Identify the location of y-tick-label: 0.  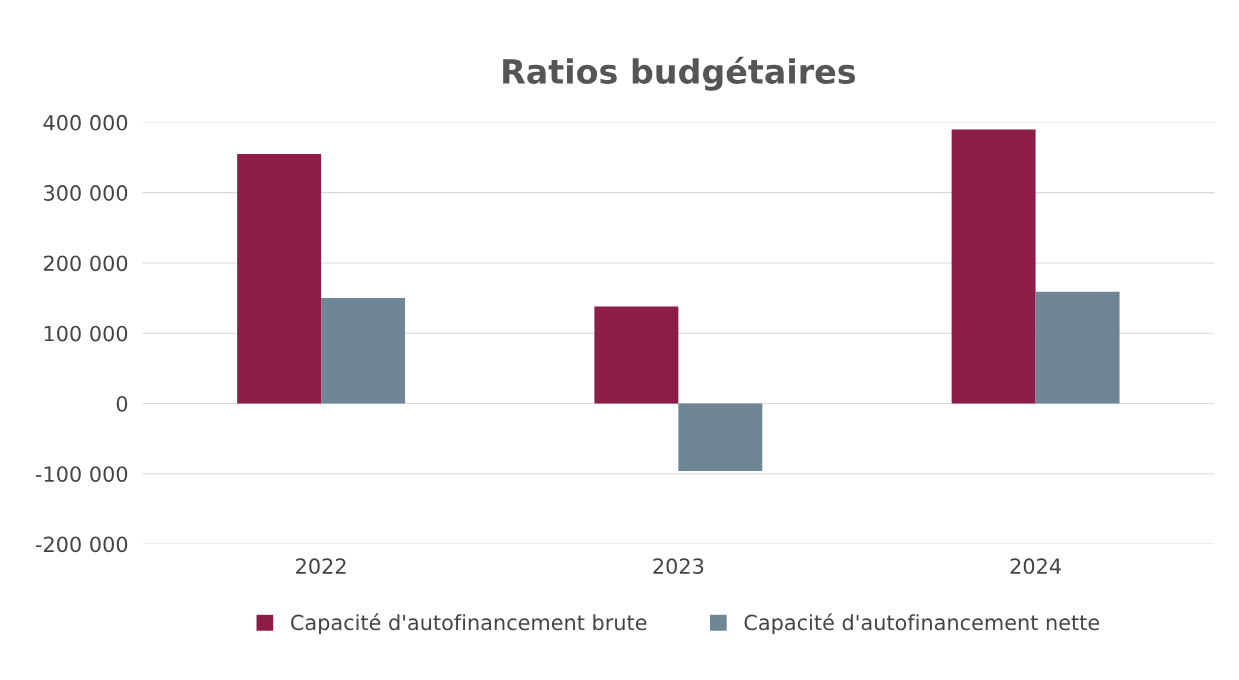
(122, 403).